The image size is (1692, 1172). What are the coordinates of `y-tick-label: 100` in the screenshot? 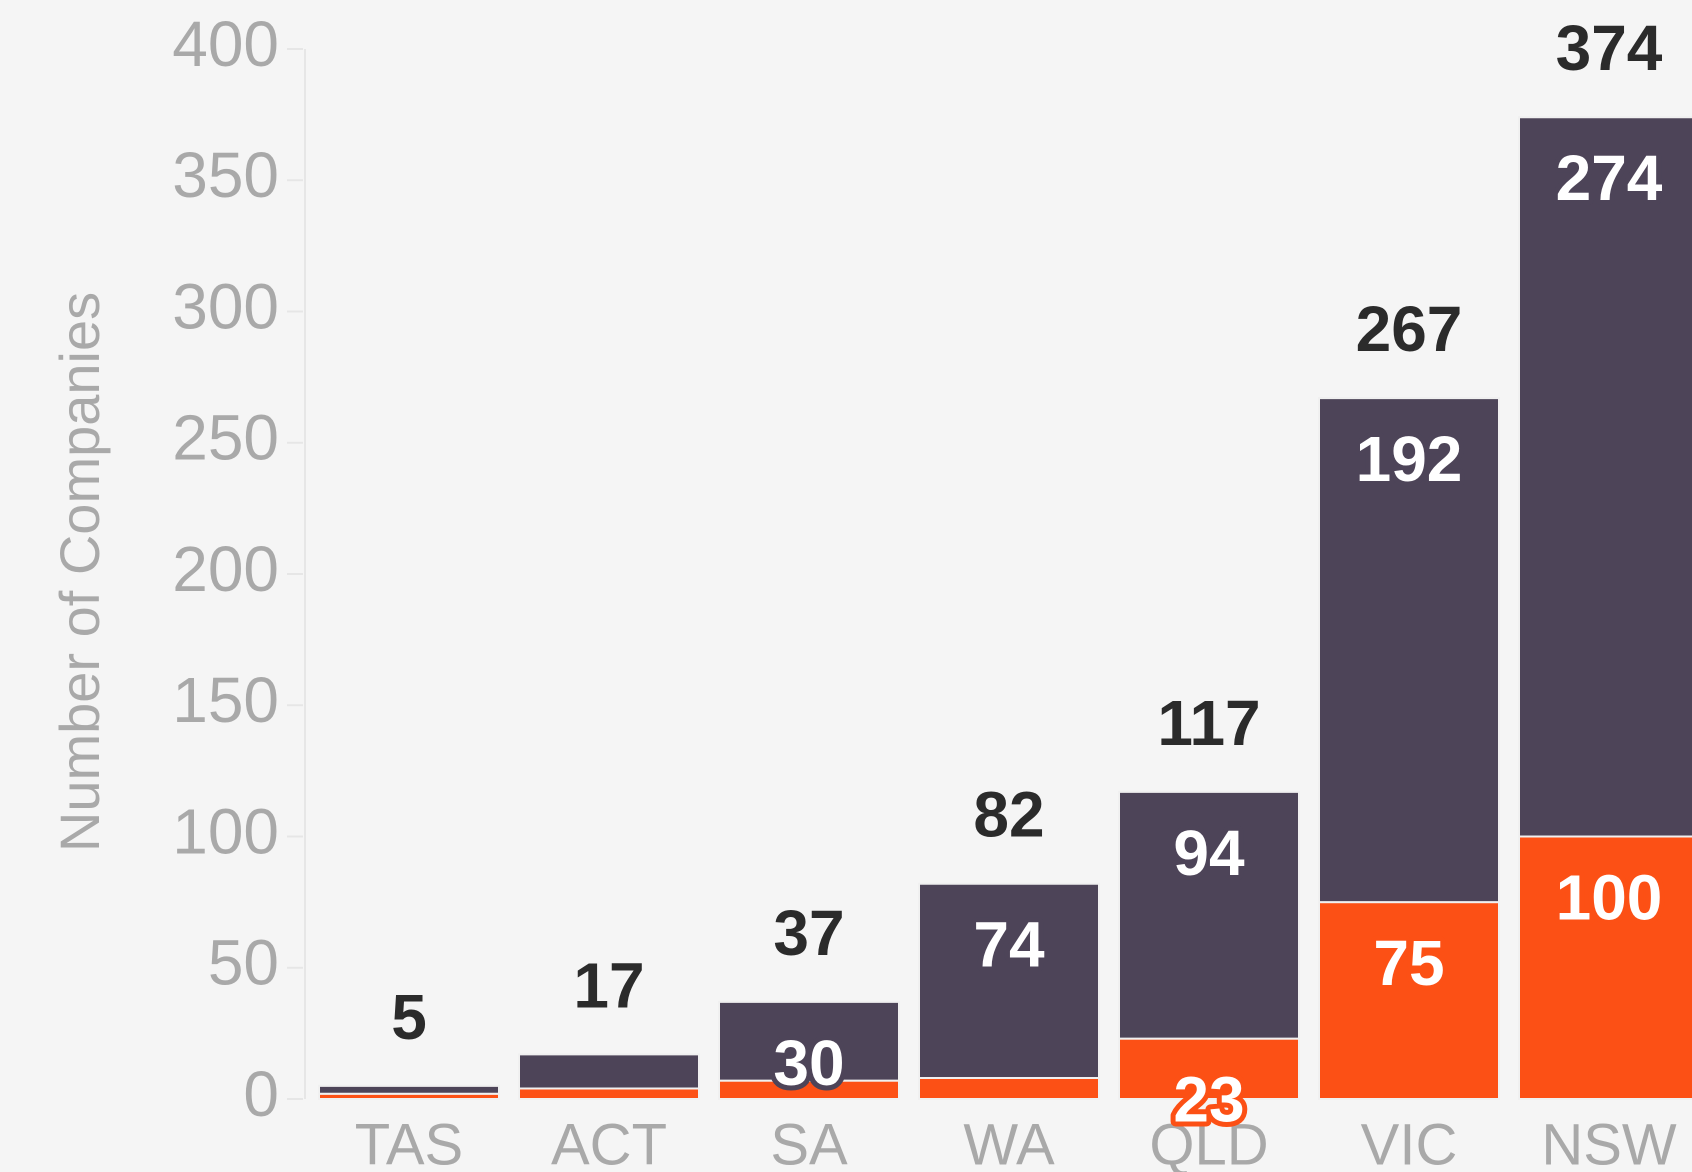 It's located at (225, 831).